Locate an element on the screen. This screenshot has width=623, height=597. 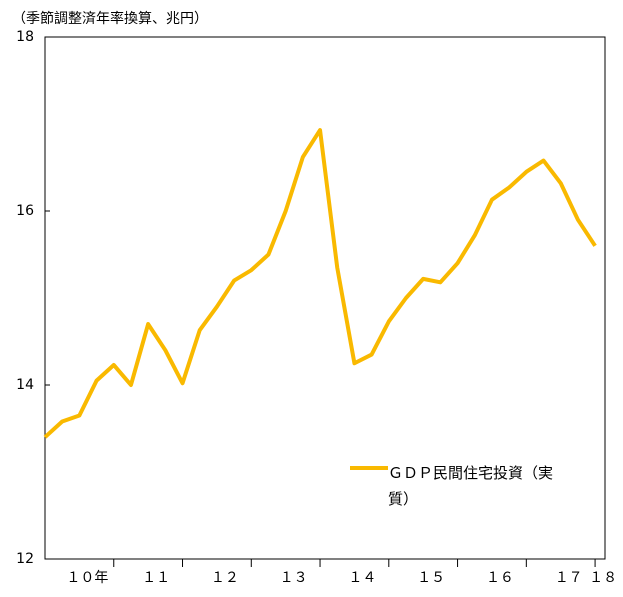
x-tick-label: １４ is located at coordinates (362, 578).